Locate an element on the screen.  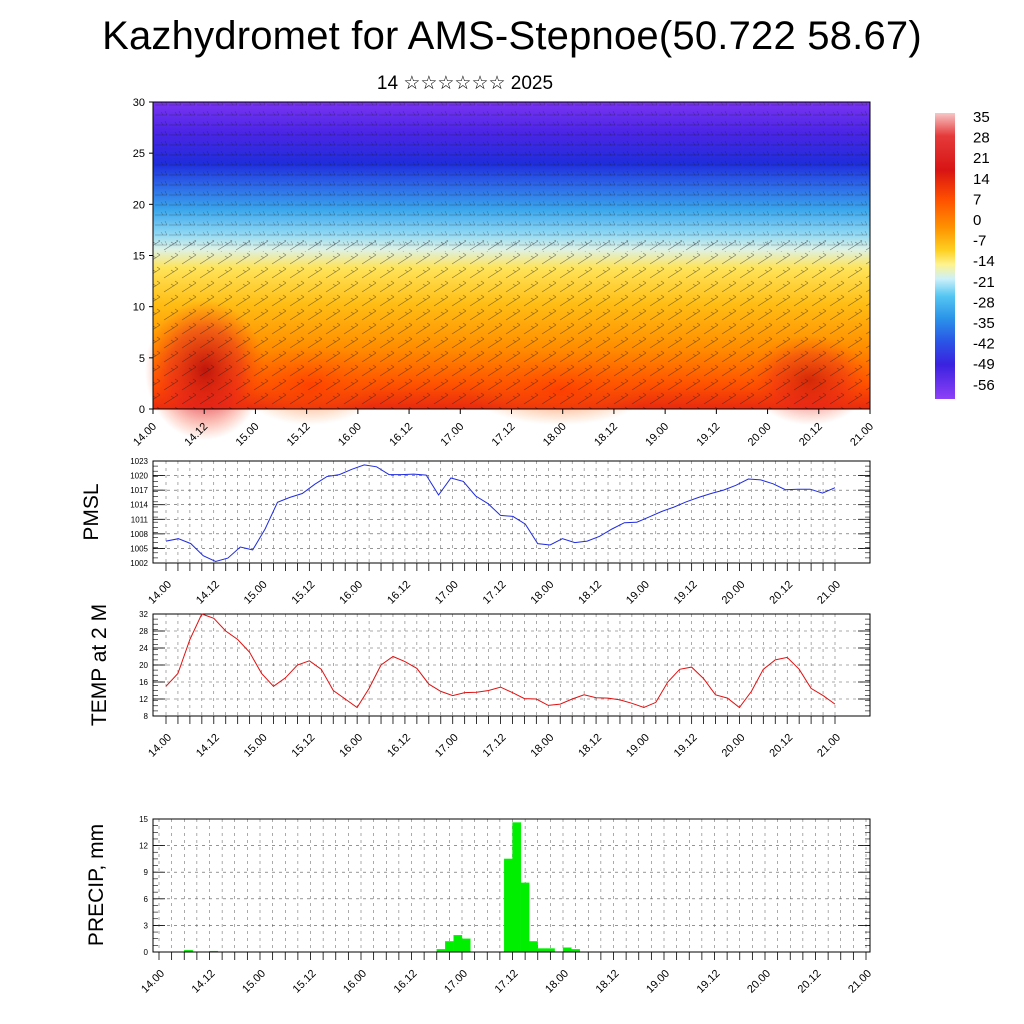
colorbar-label: 0 is located at coordinates (977, 220).